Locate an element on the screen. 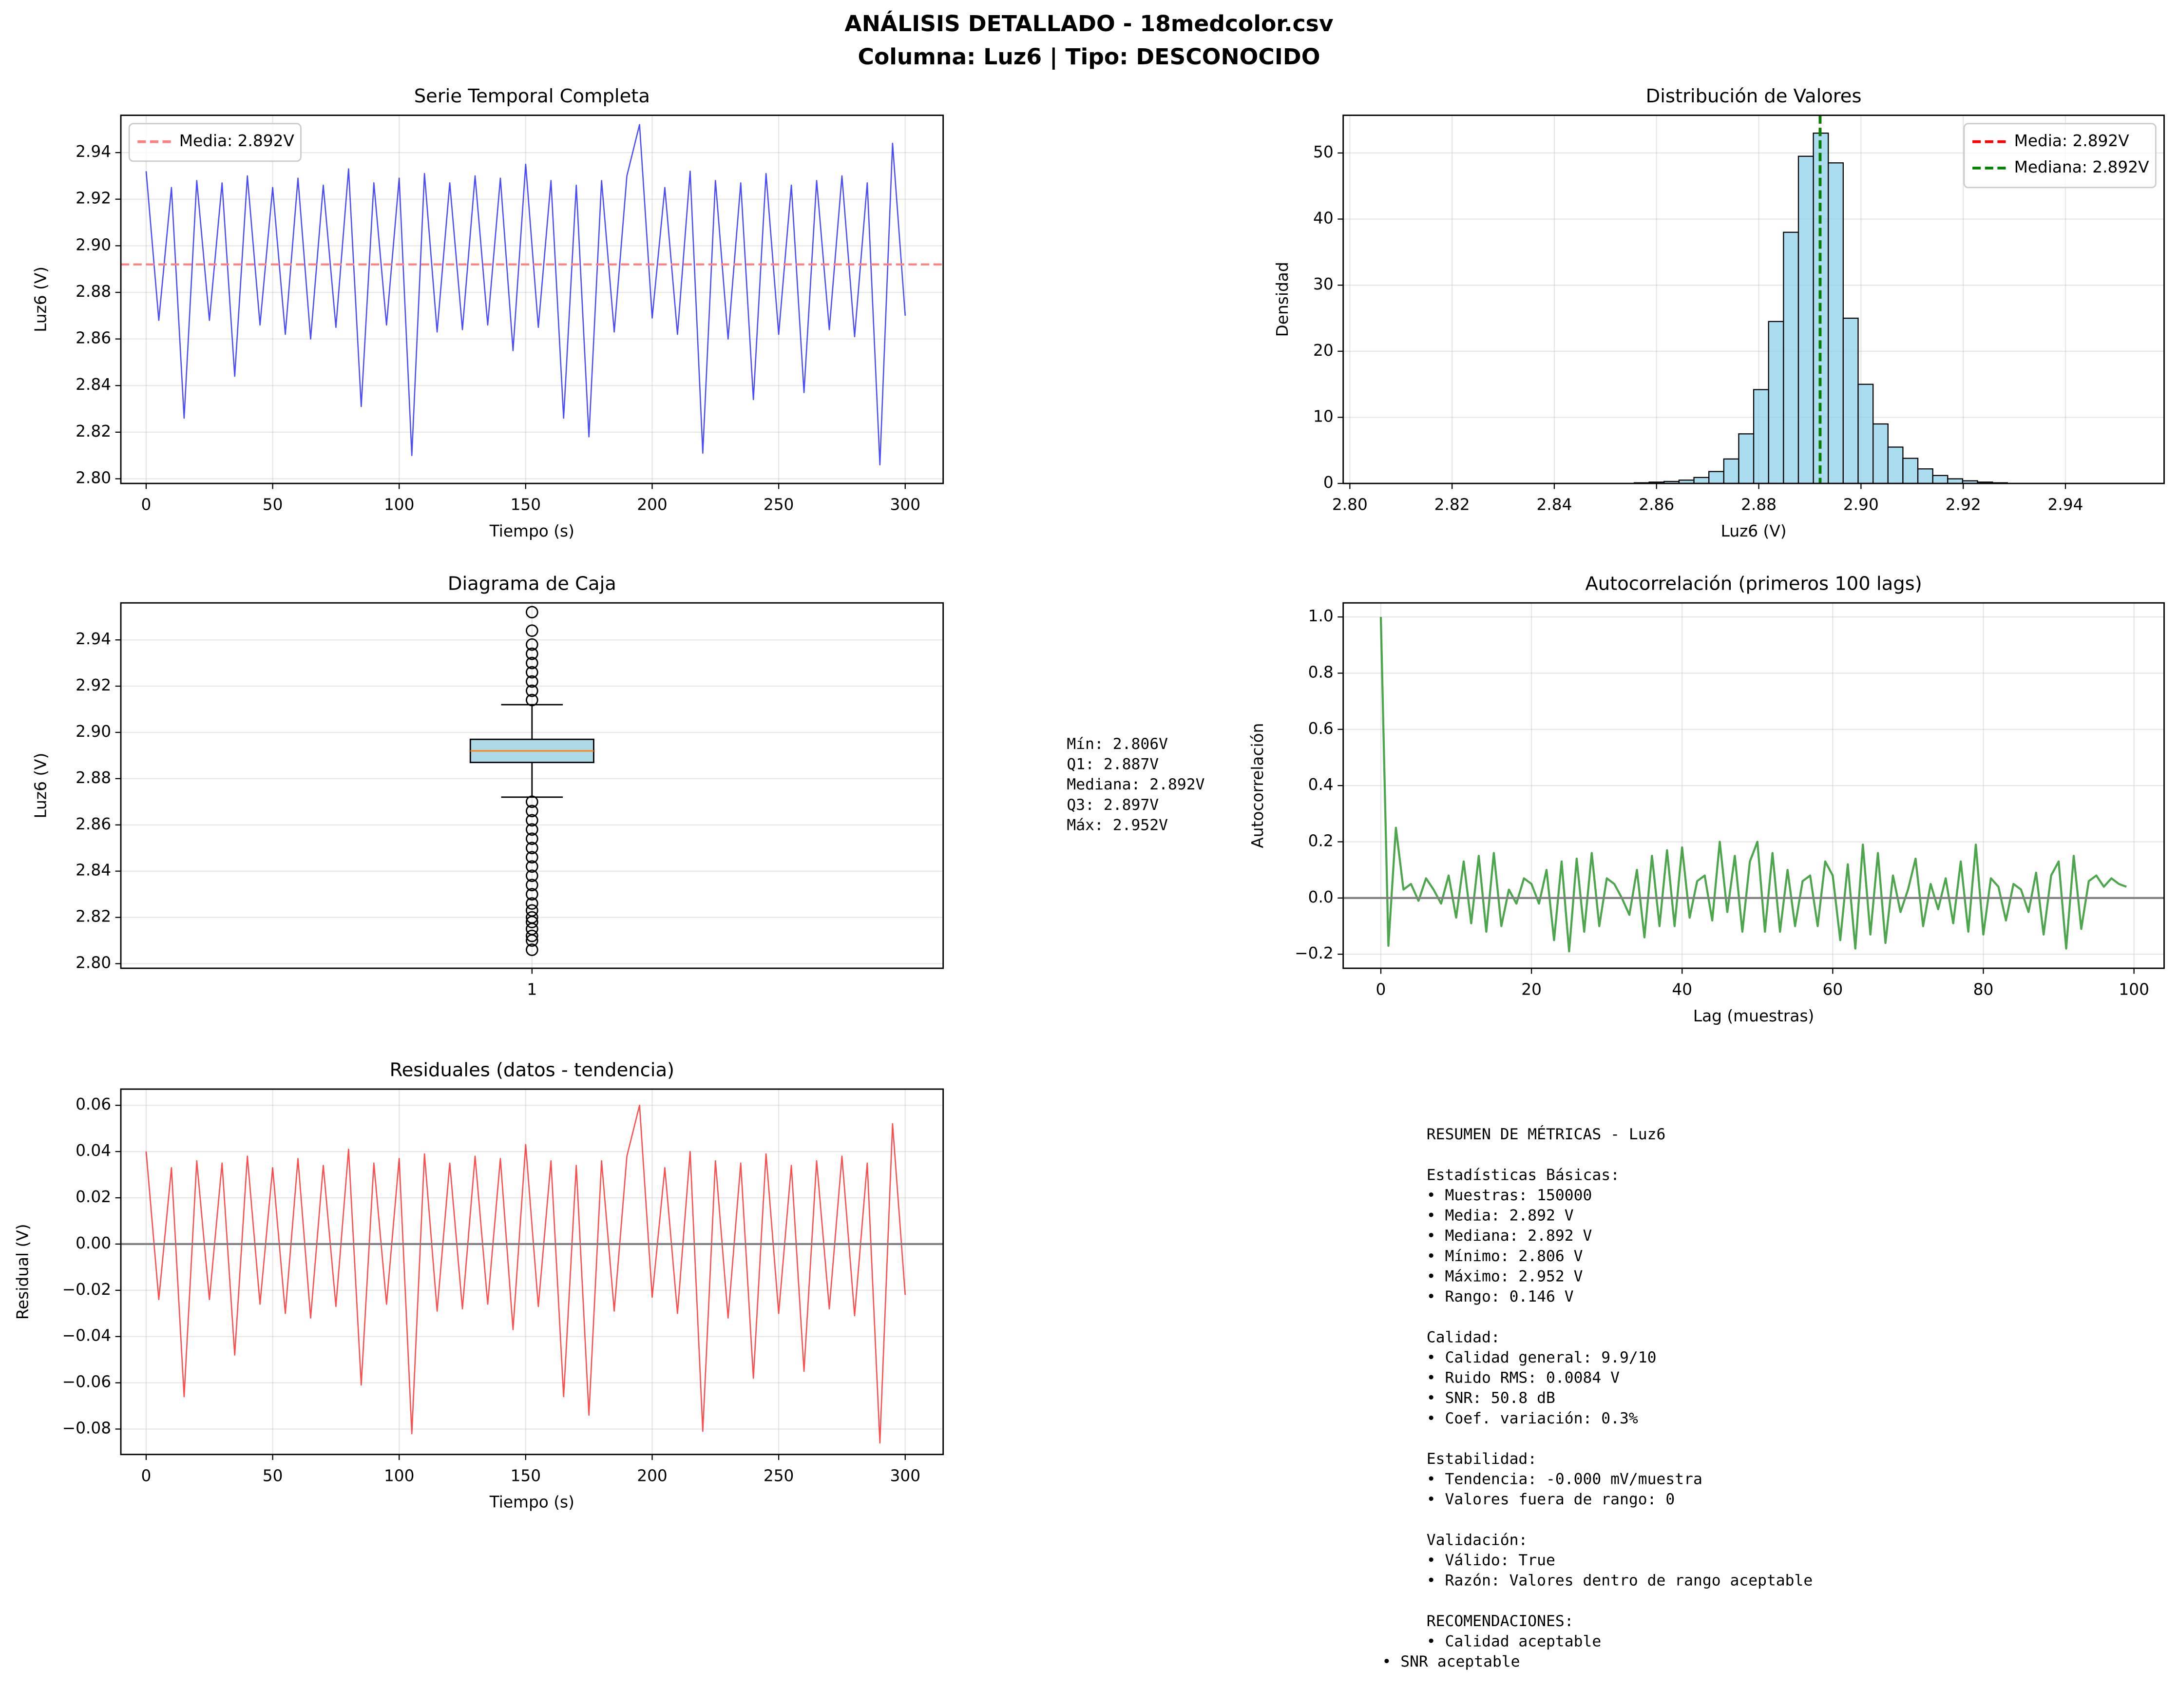 This screenshot has width=2178, height=1708. y-tick-label: 1.0 is located at coordinates (1321, 616).